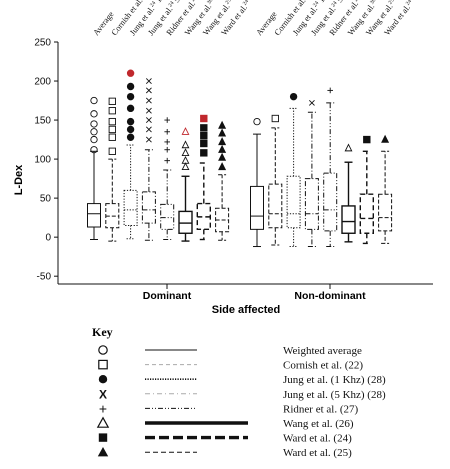 The image size is (450, 469). What do you see at coordinates (323, 366) in the screenshot?
I see `legend-label: Cornish et al. (22)` at bounding box center [323, 366].